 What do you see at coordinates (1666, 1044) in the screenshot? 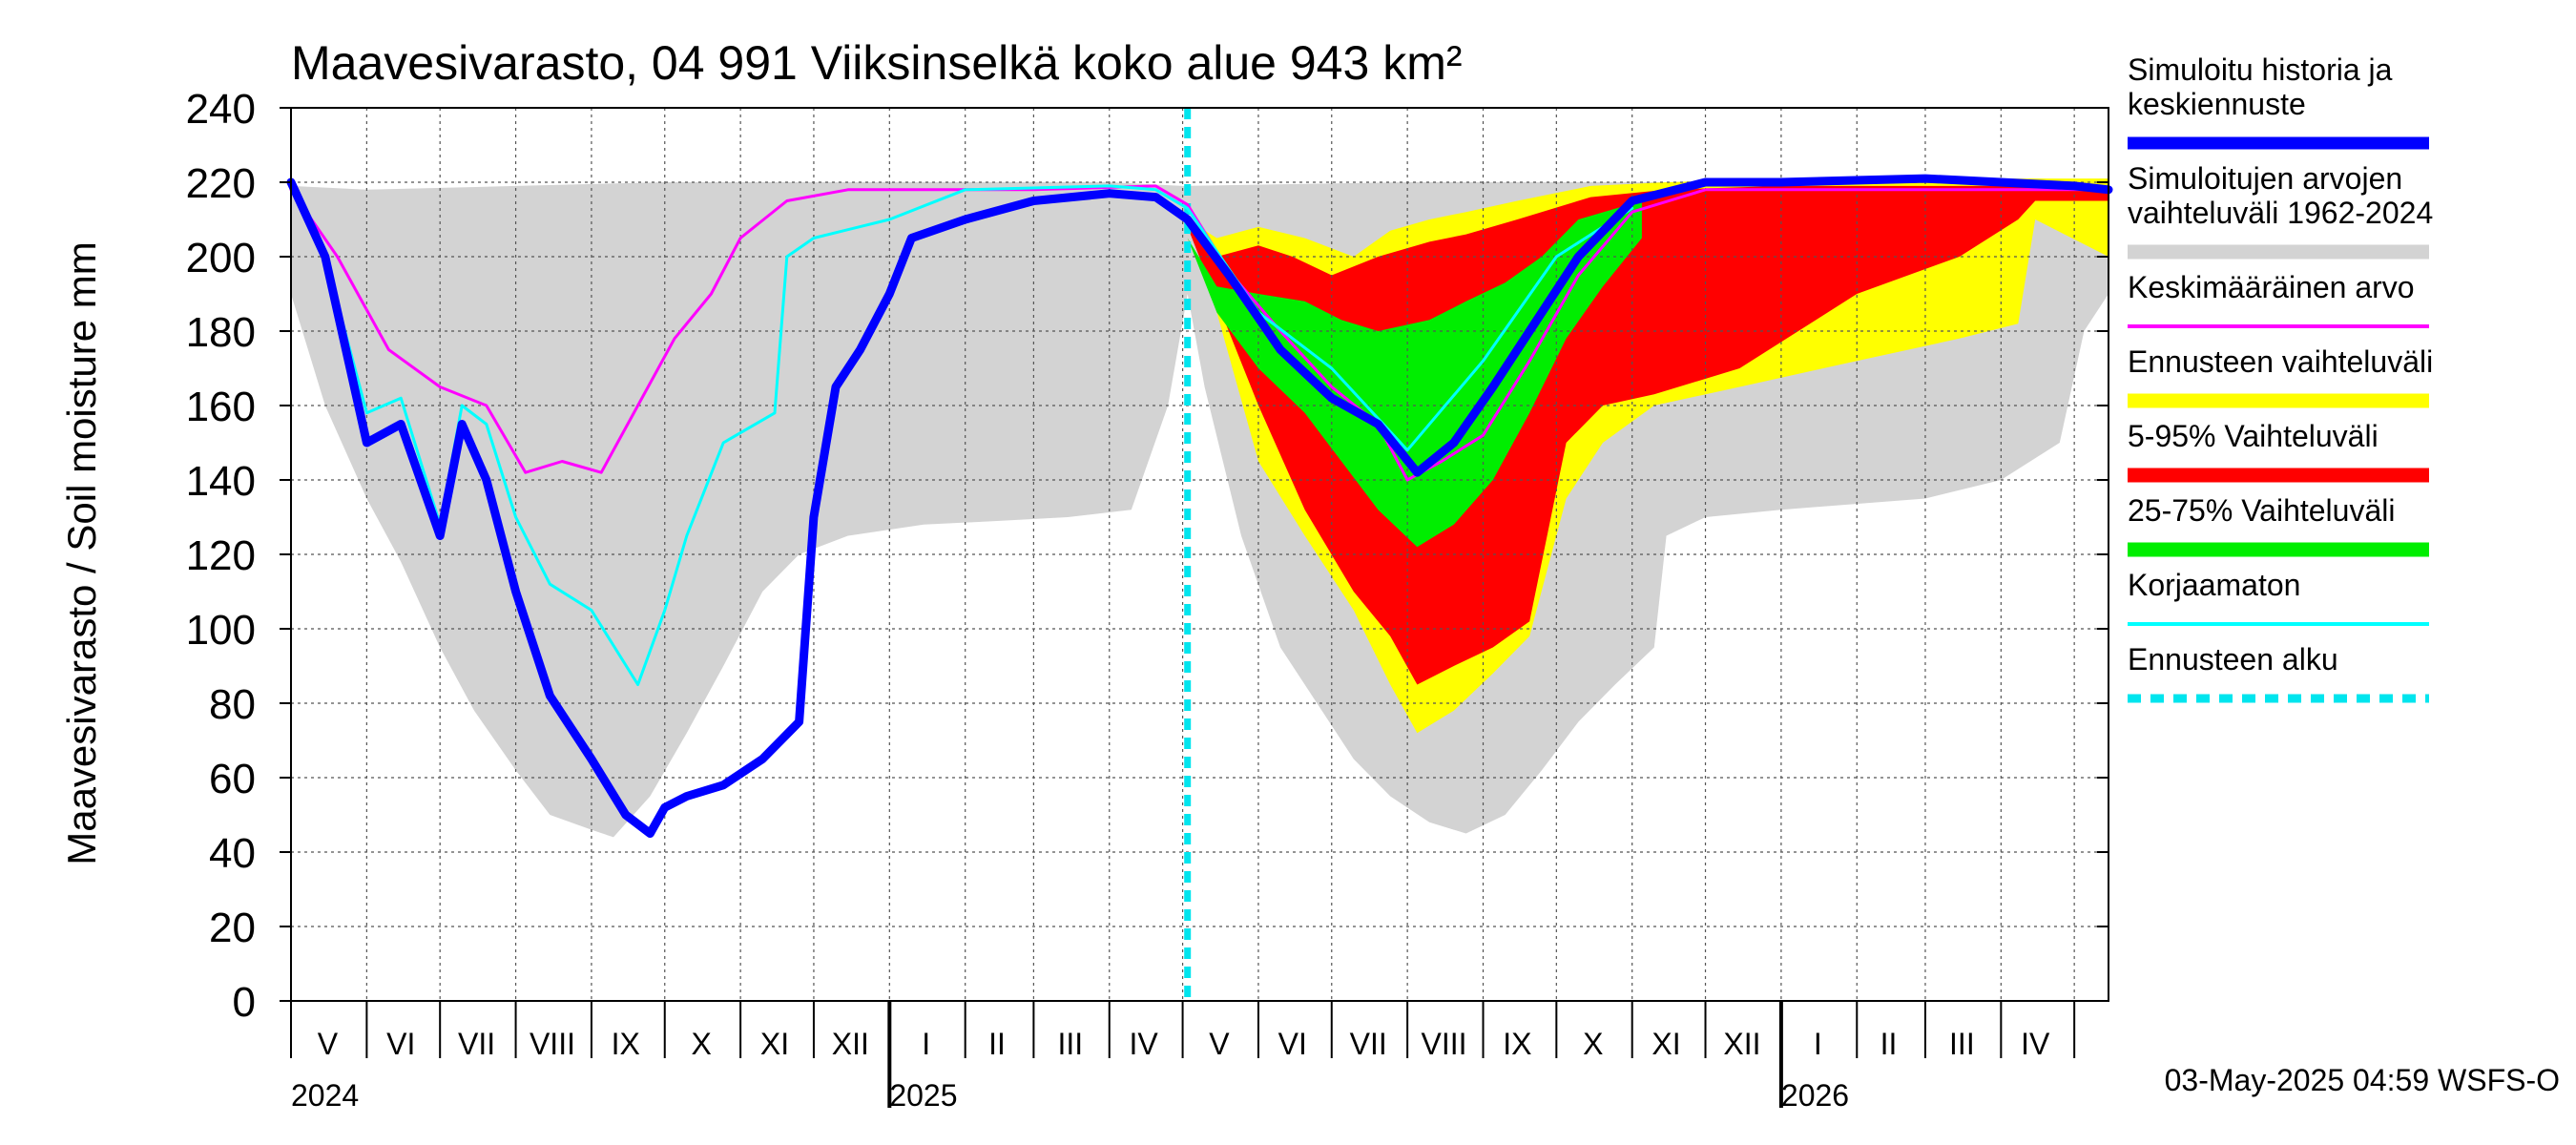
I see `month-label-18: XI` at bounding box center [1666, 1044].